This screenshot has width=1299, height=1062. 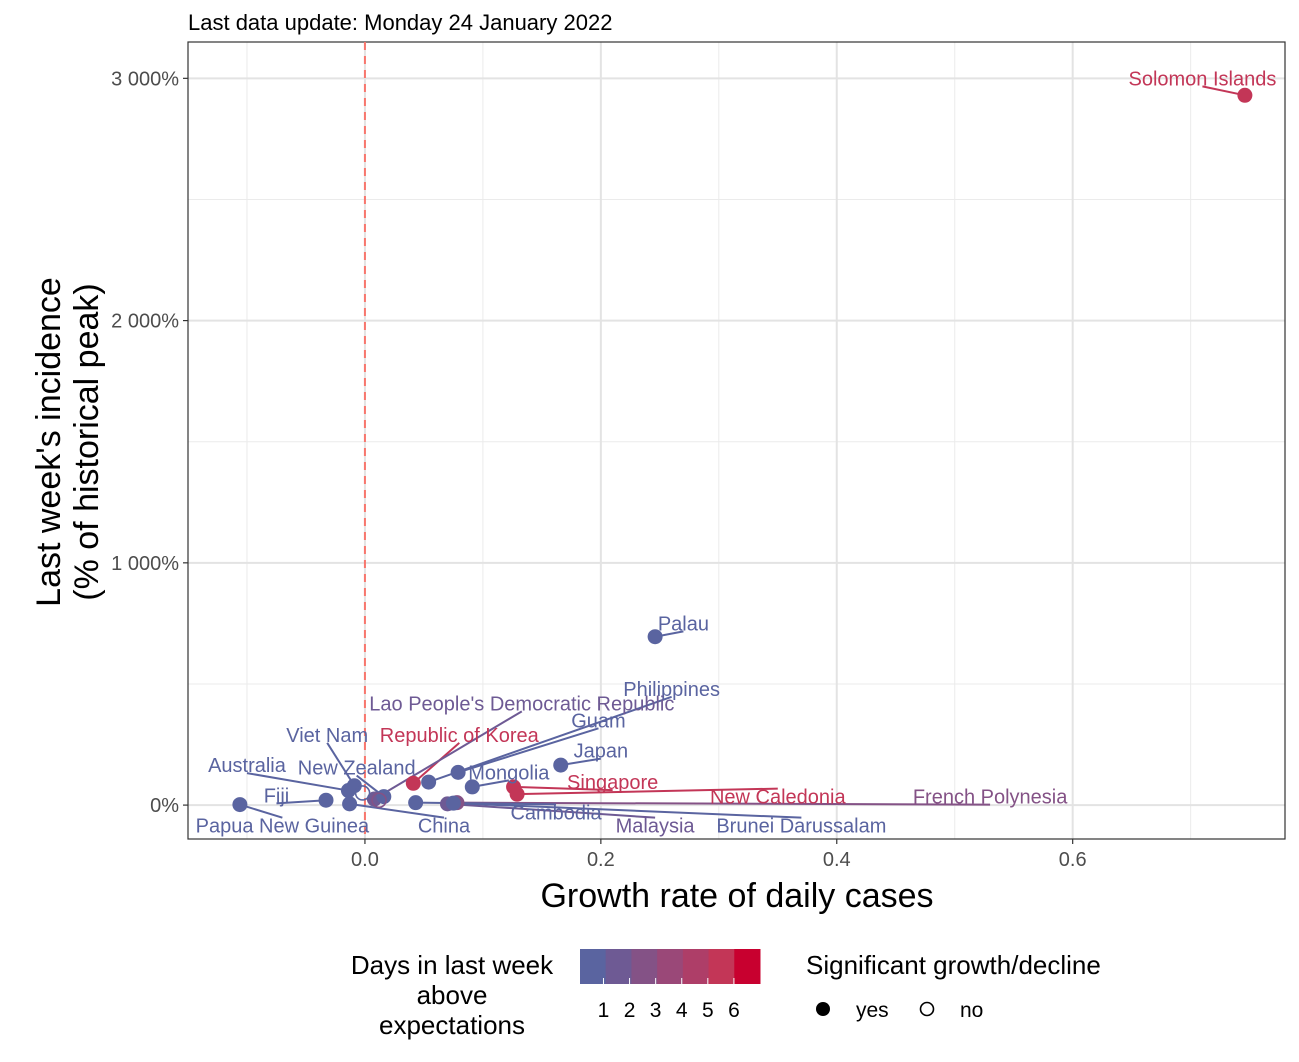 I want to click on point-label: Papua New Guinea, so click(x=283, y=827).